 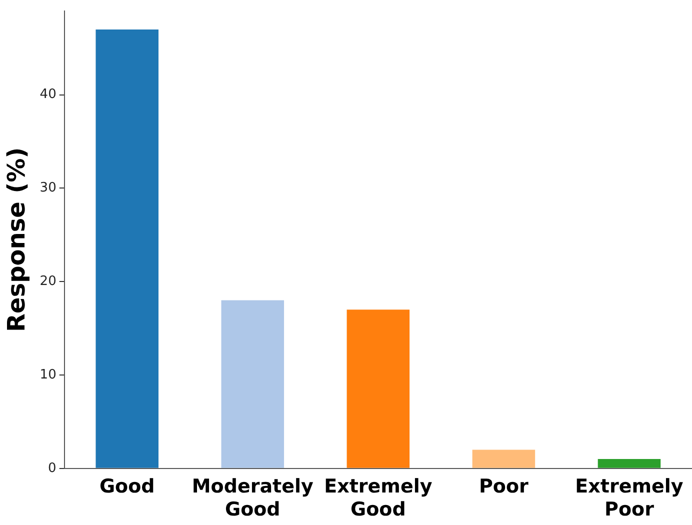 What do you see at coordinates (378, 498) in the screenshot?
I see `x-tick-label: Extremely Good` at bounding box center [378, 498].